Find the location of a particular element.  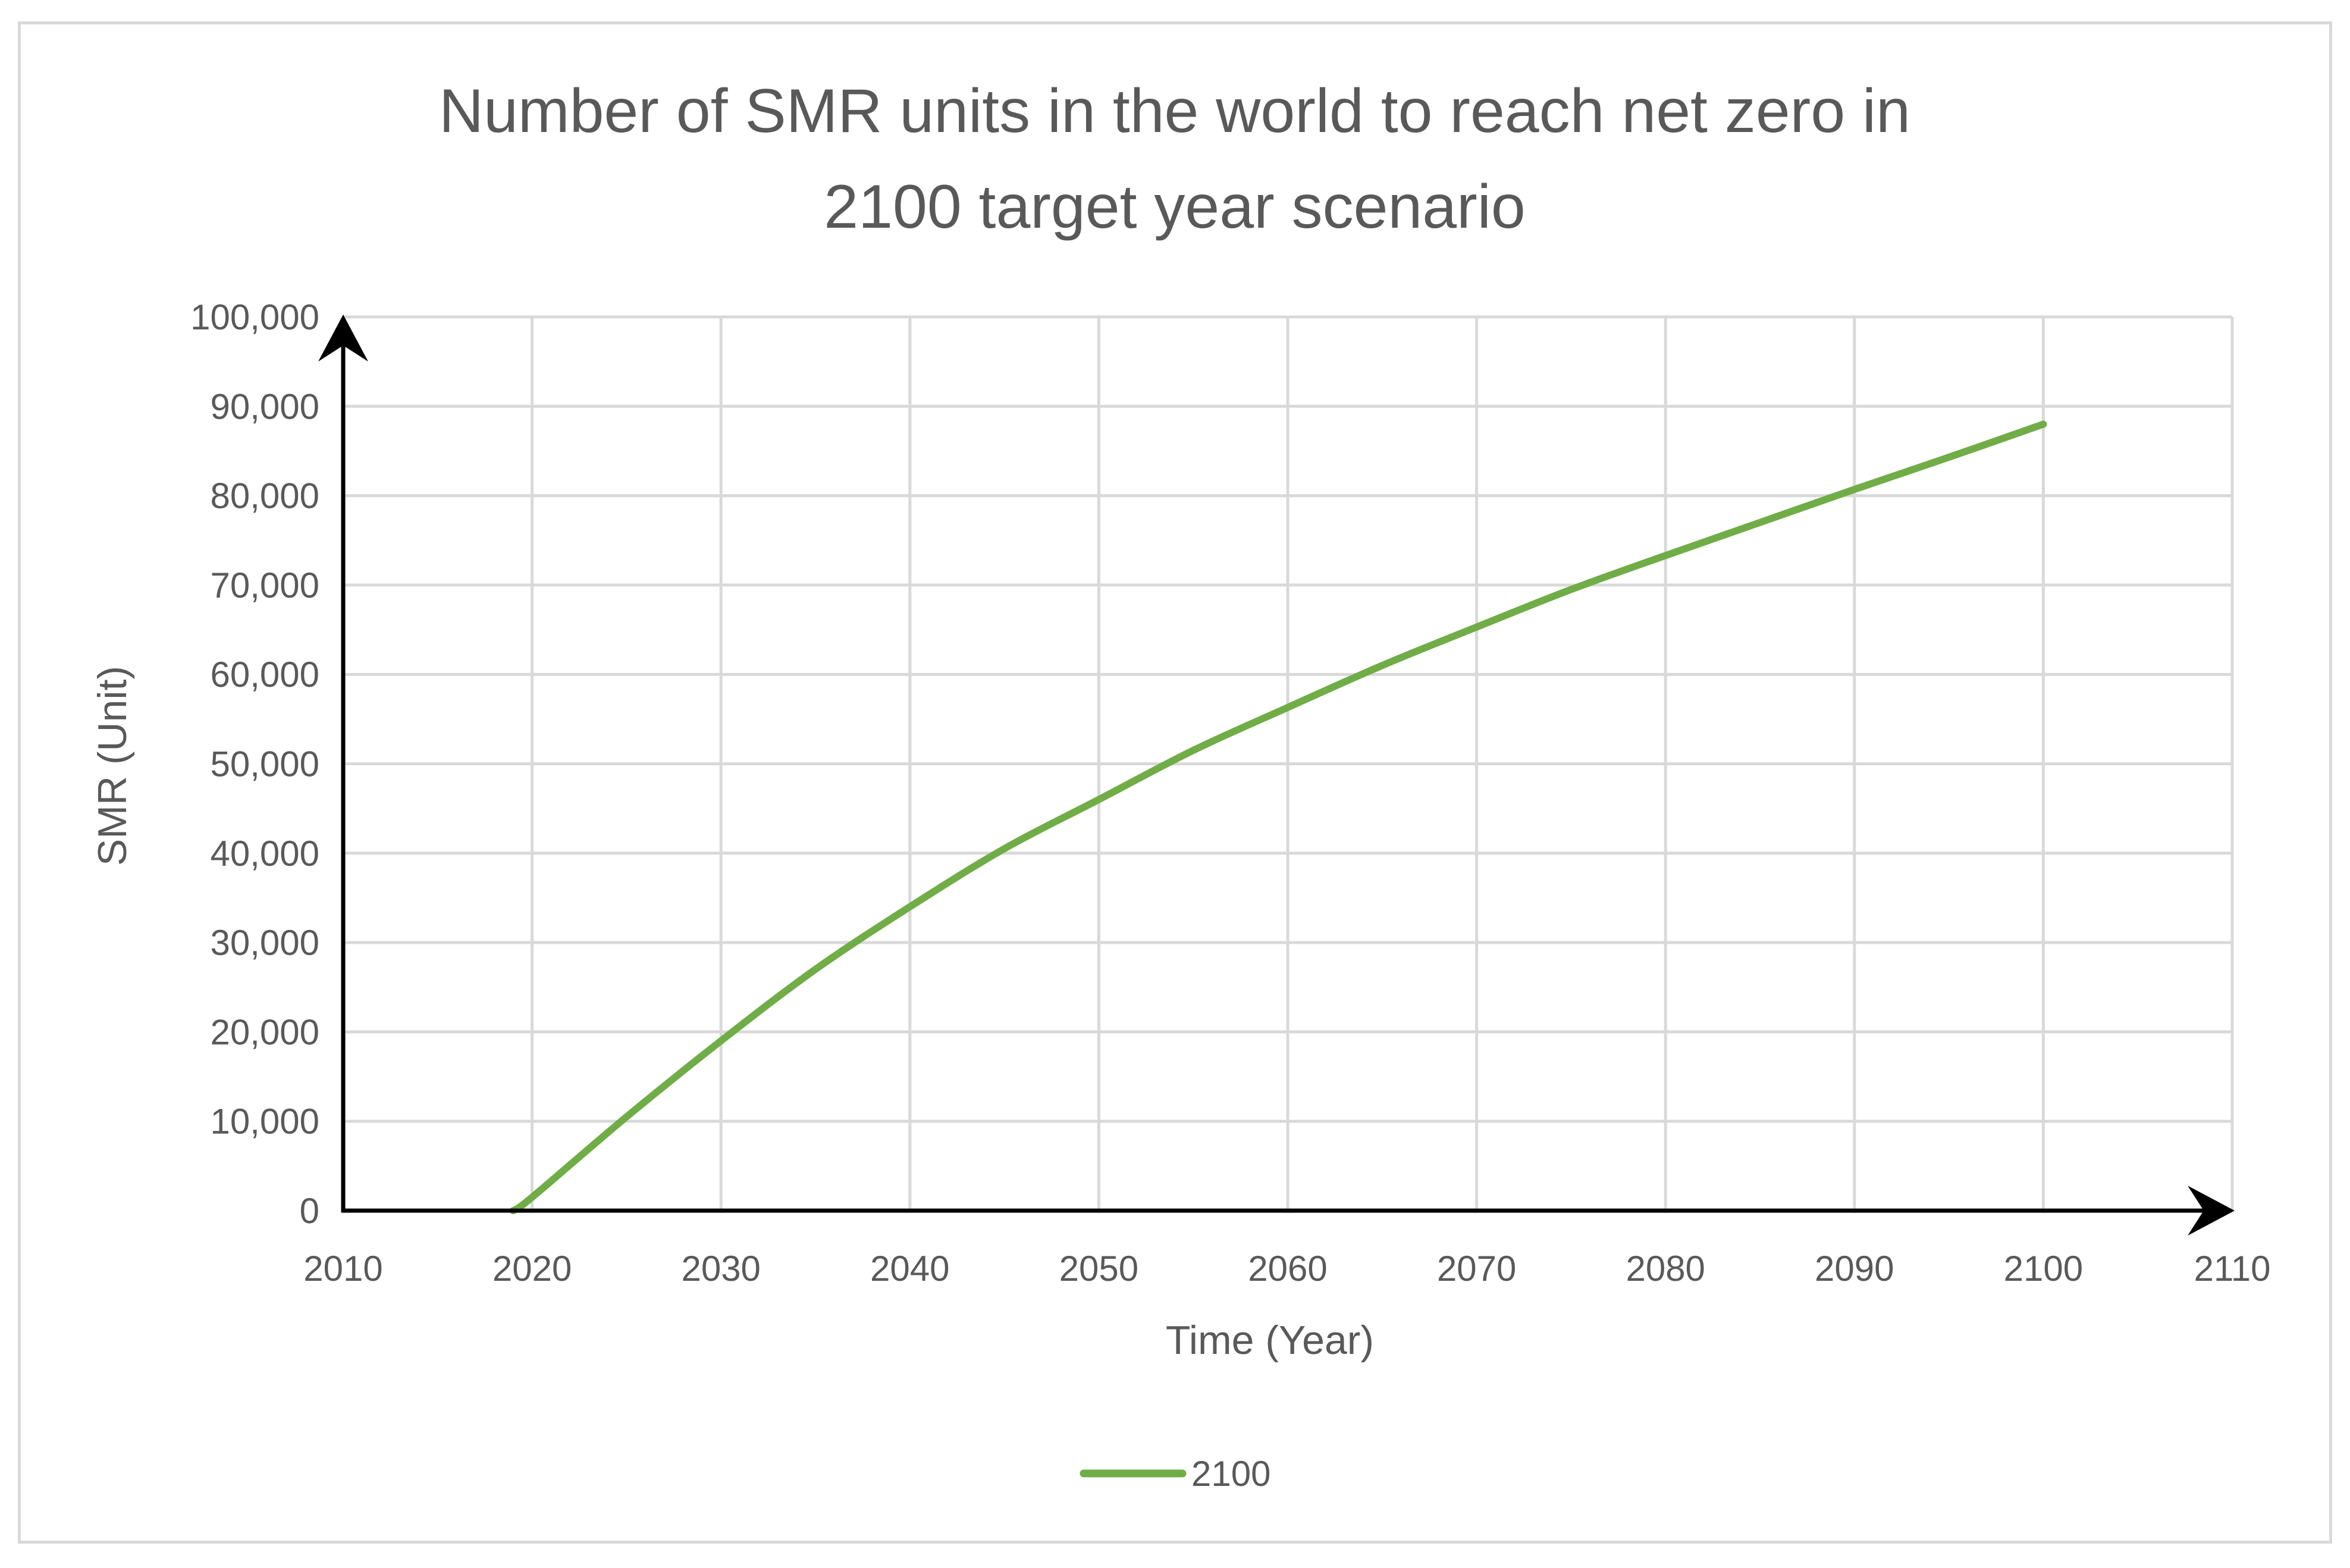

x-tick-label: 2090 is located at coordinates (1855, 1269).